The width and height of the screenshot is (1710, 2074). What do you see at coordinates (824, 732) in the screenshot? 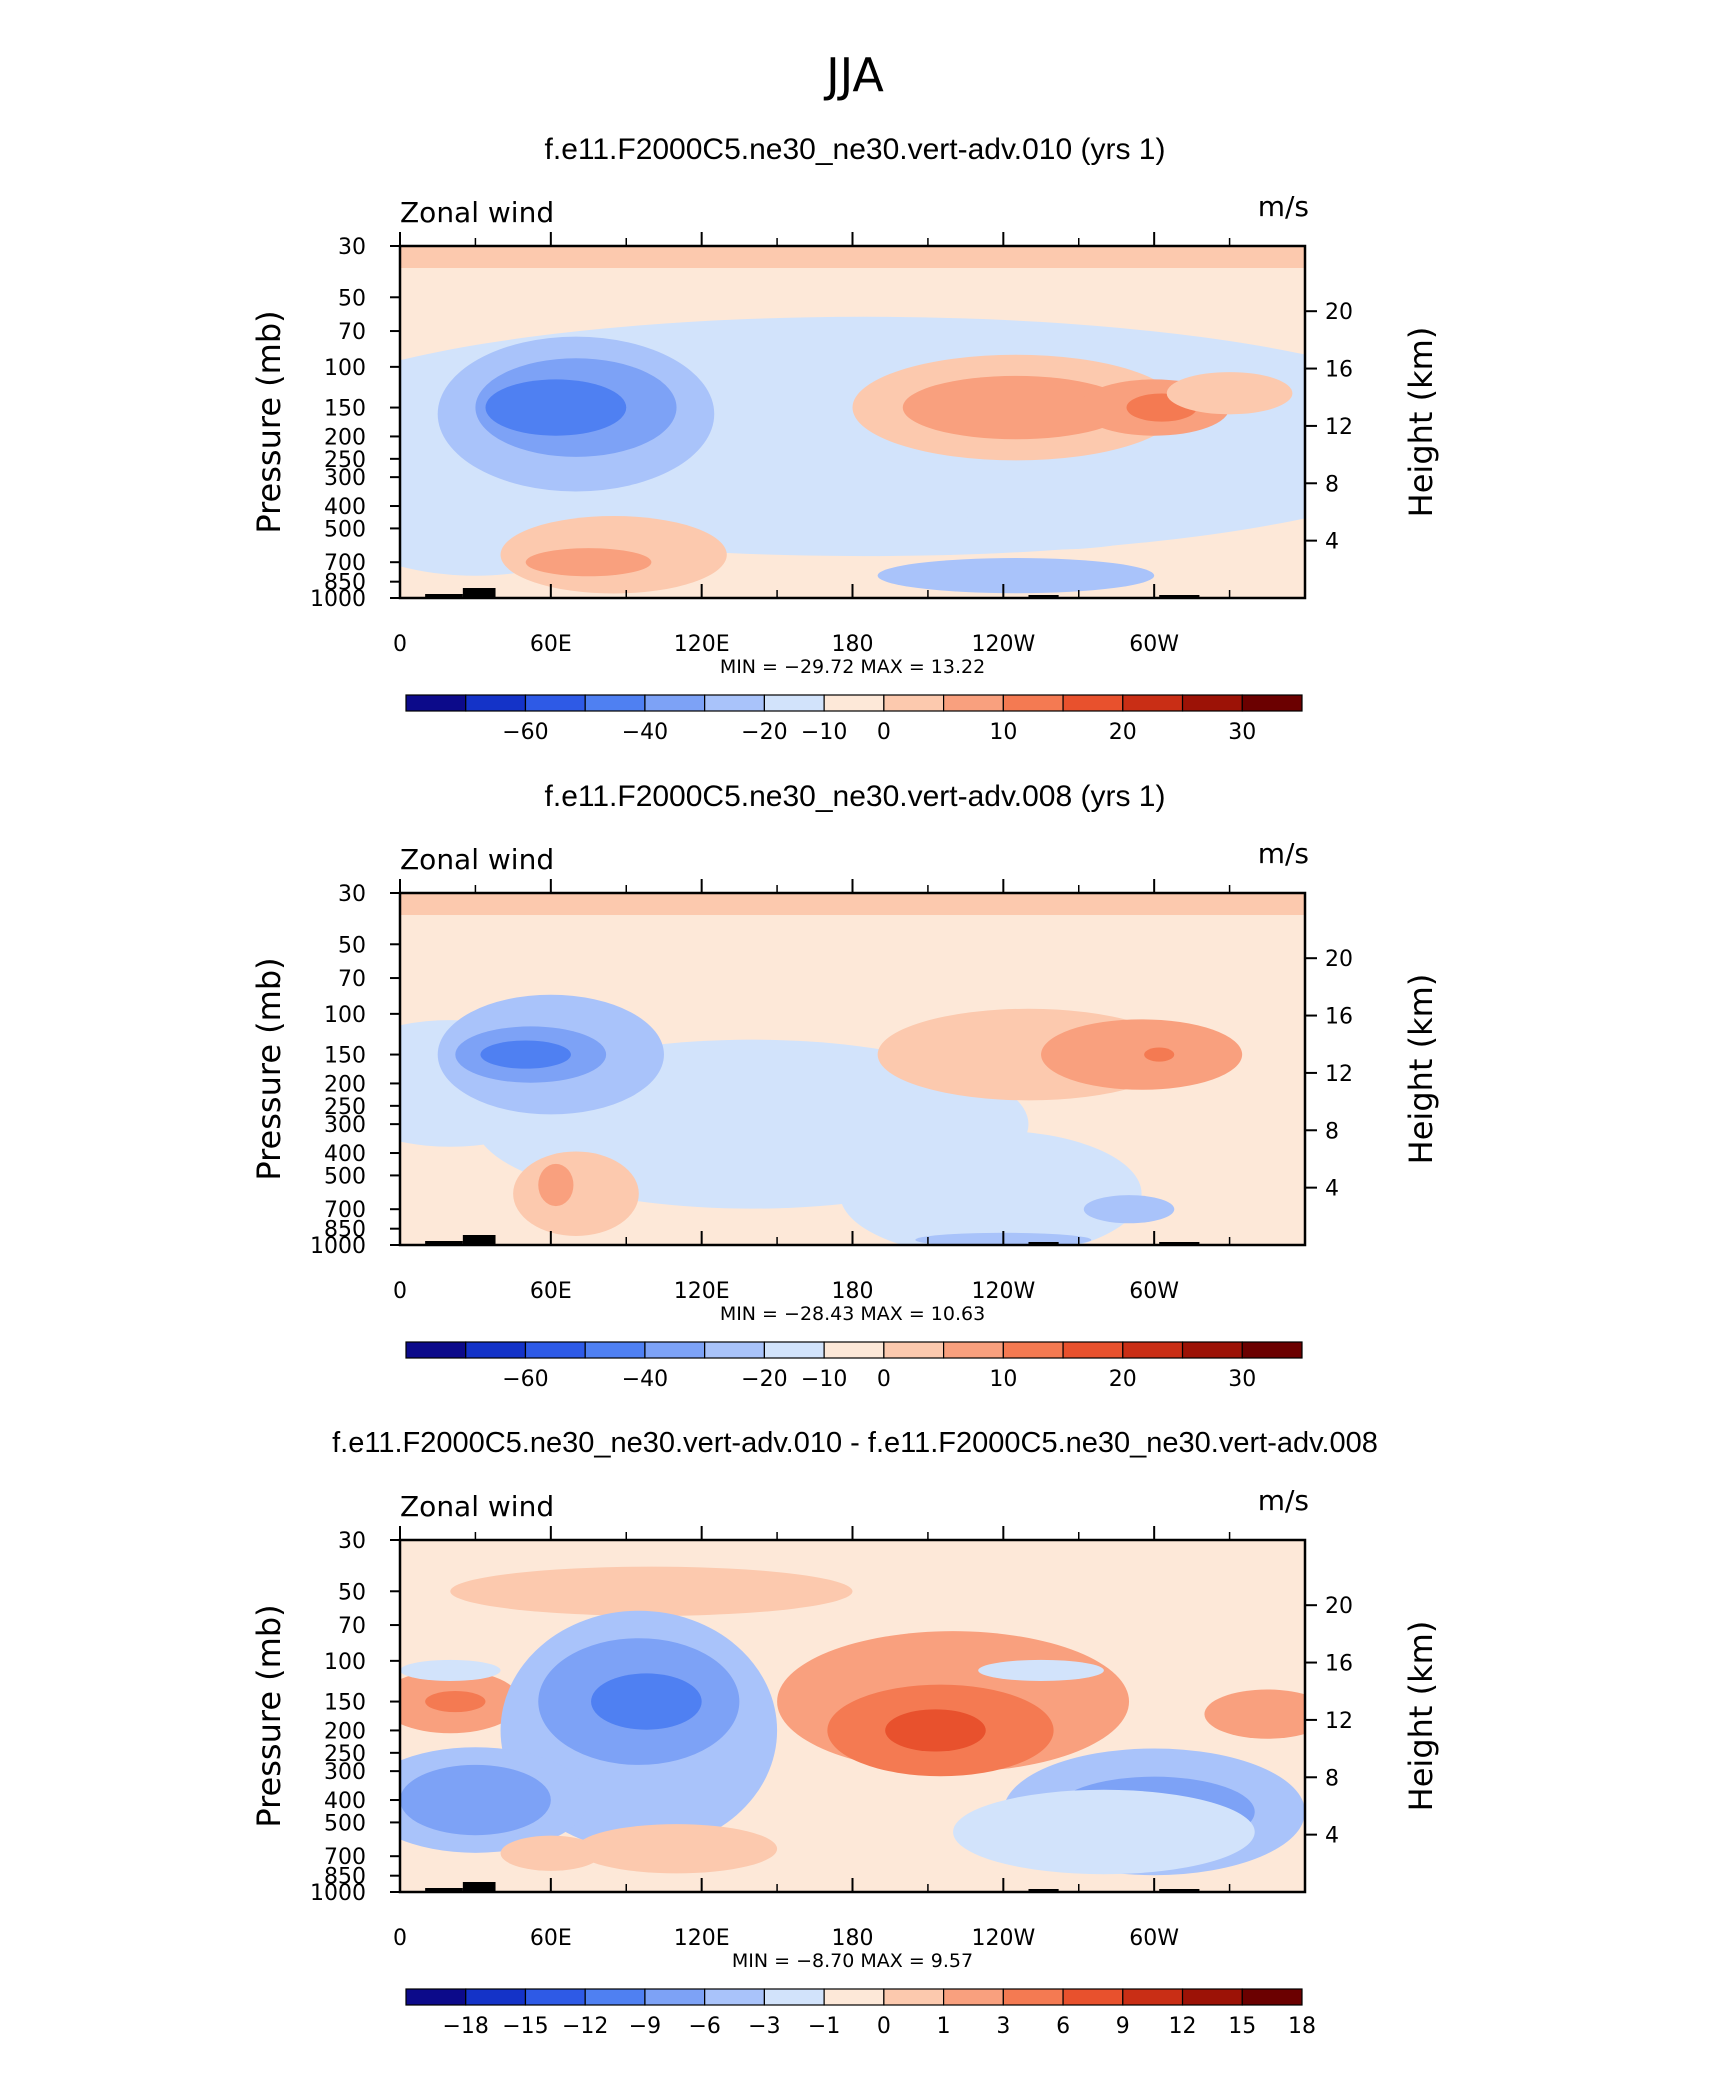
I see `colorbar-label: −10` at bounding box center [824, 732].